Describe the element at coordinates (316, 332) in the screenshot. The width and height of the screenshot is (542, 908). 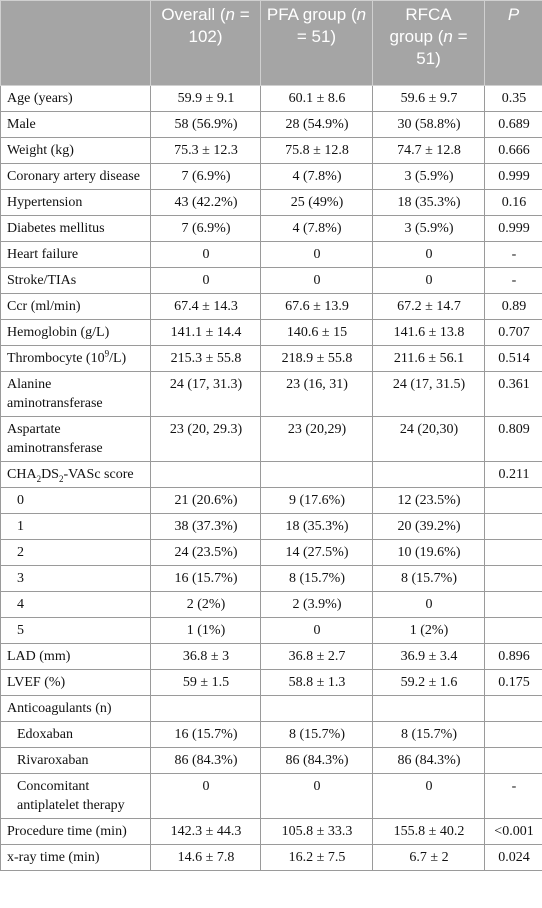
I see `cell: 140.6 ± 15` at that location.